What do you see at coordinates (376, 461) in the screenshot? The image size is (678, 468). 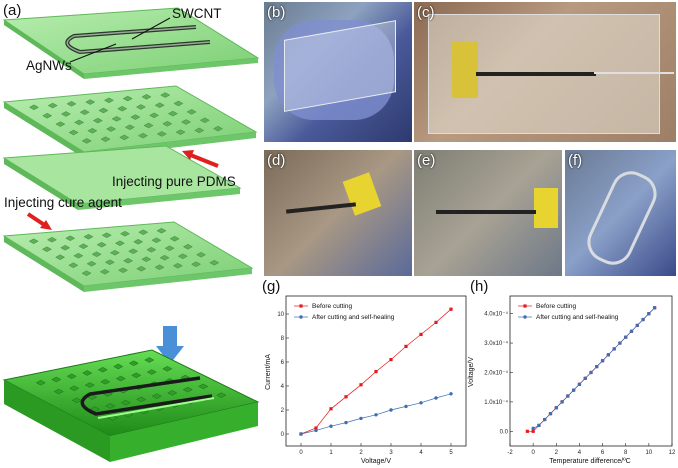 I see `x-axis-label: Voltage/V` at bounding box center [376, 461].